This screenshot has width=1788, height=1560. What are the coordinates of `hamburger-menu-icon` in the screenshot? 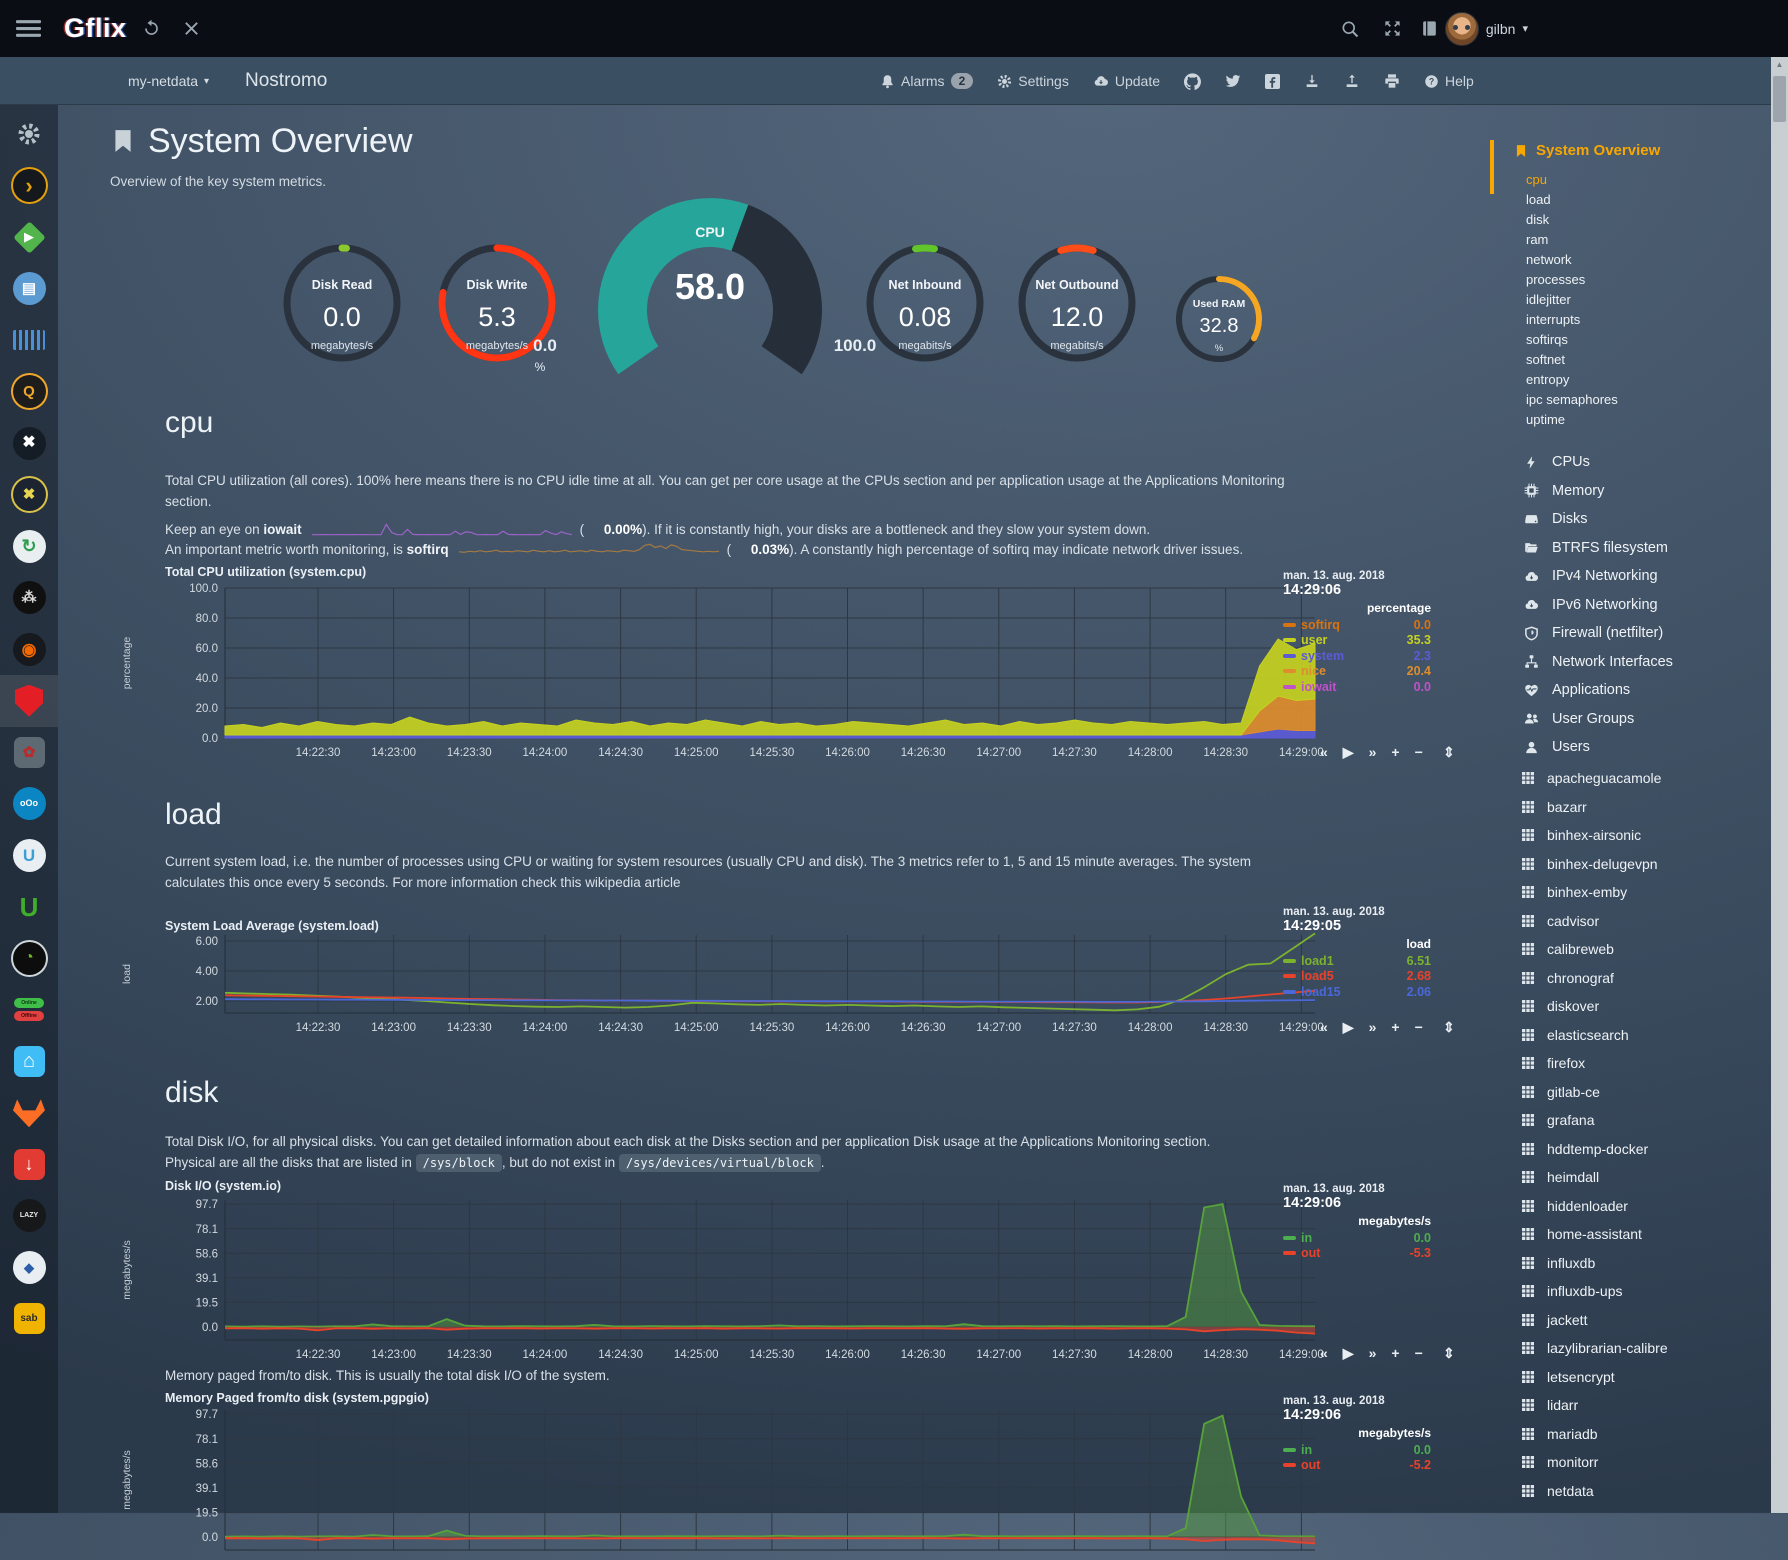 It's located at (28, 28).